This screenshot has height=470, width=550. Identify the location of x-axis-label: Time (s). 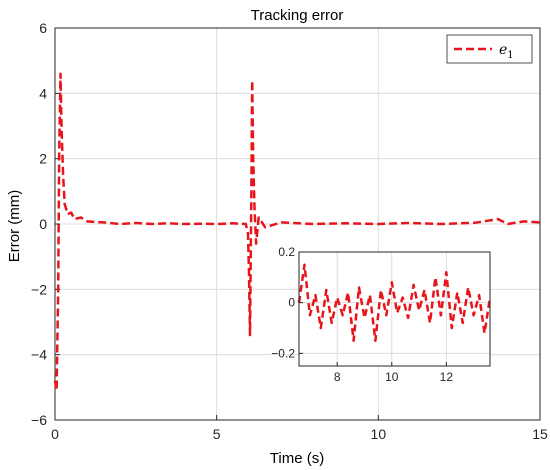
(297, 458).